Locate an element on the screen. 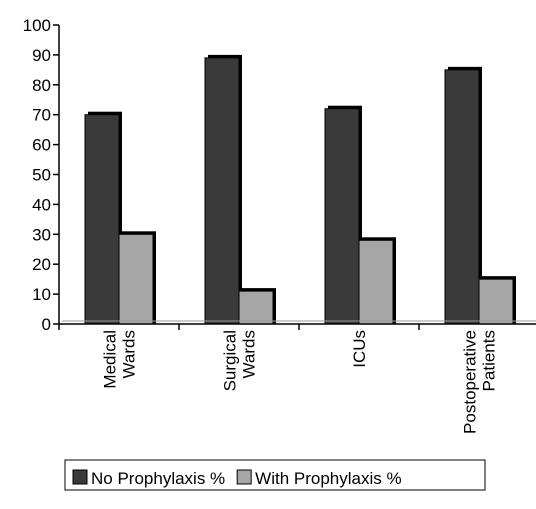  y-tick-label: 80 is located at coordinates (41, 85).